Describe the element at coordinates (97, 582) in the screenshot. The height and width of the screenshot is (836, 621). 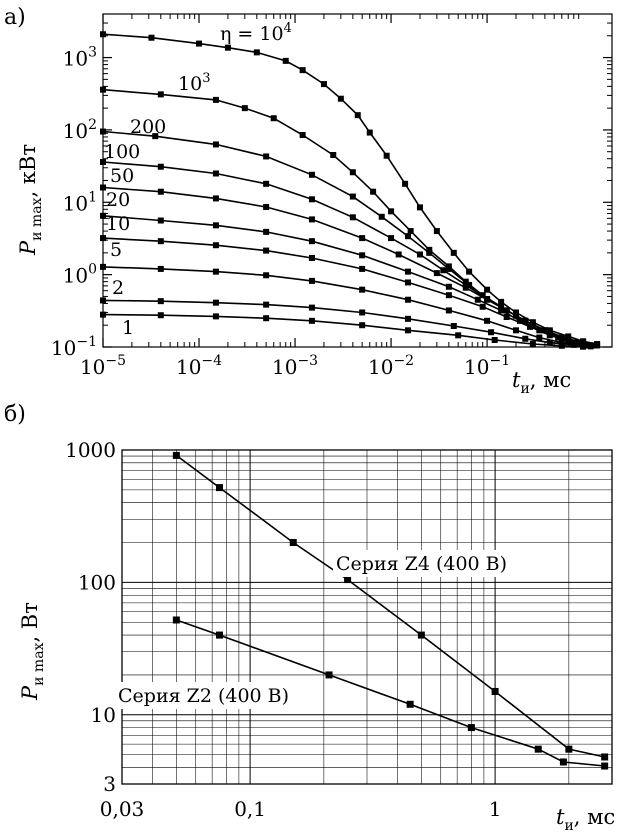
I see `y-tick-label: 100` at that location.